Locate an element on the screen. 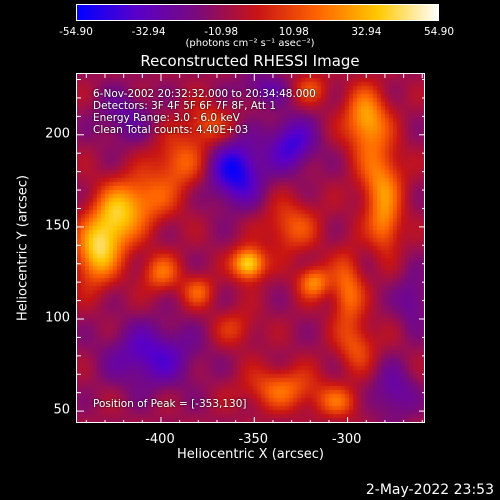 The width and height of the screenshot is (500, 500). y-tick-label: 200 is located at coordinates (57, 134).